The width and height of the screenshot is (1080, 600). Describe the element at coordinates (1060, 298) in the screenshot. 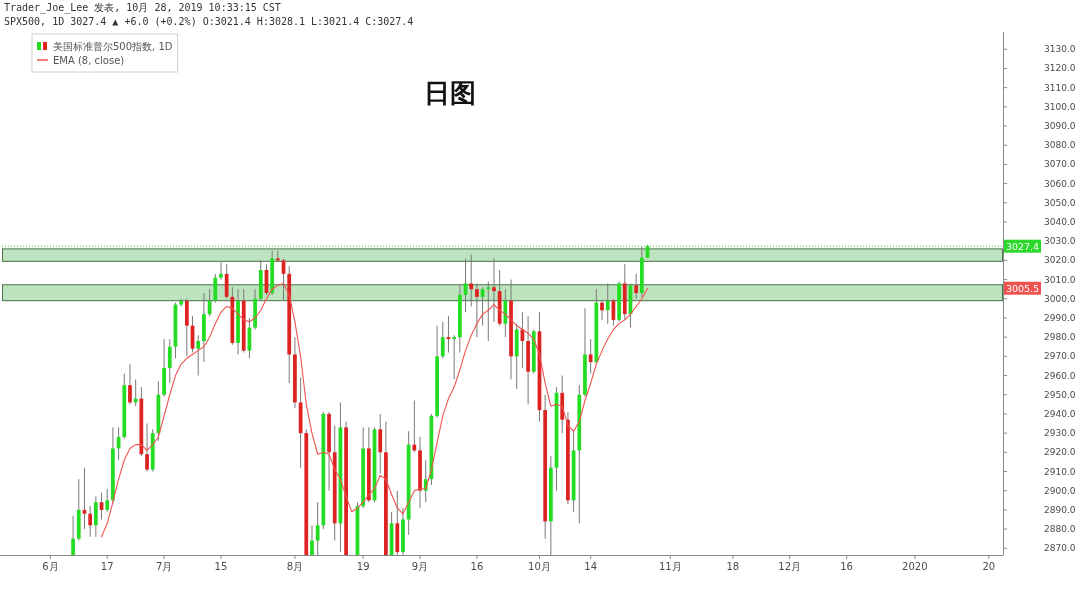

I see `y-tick-label: 3000.0` at that location.